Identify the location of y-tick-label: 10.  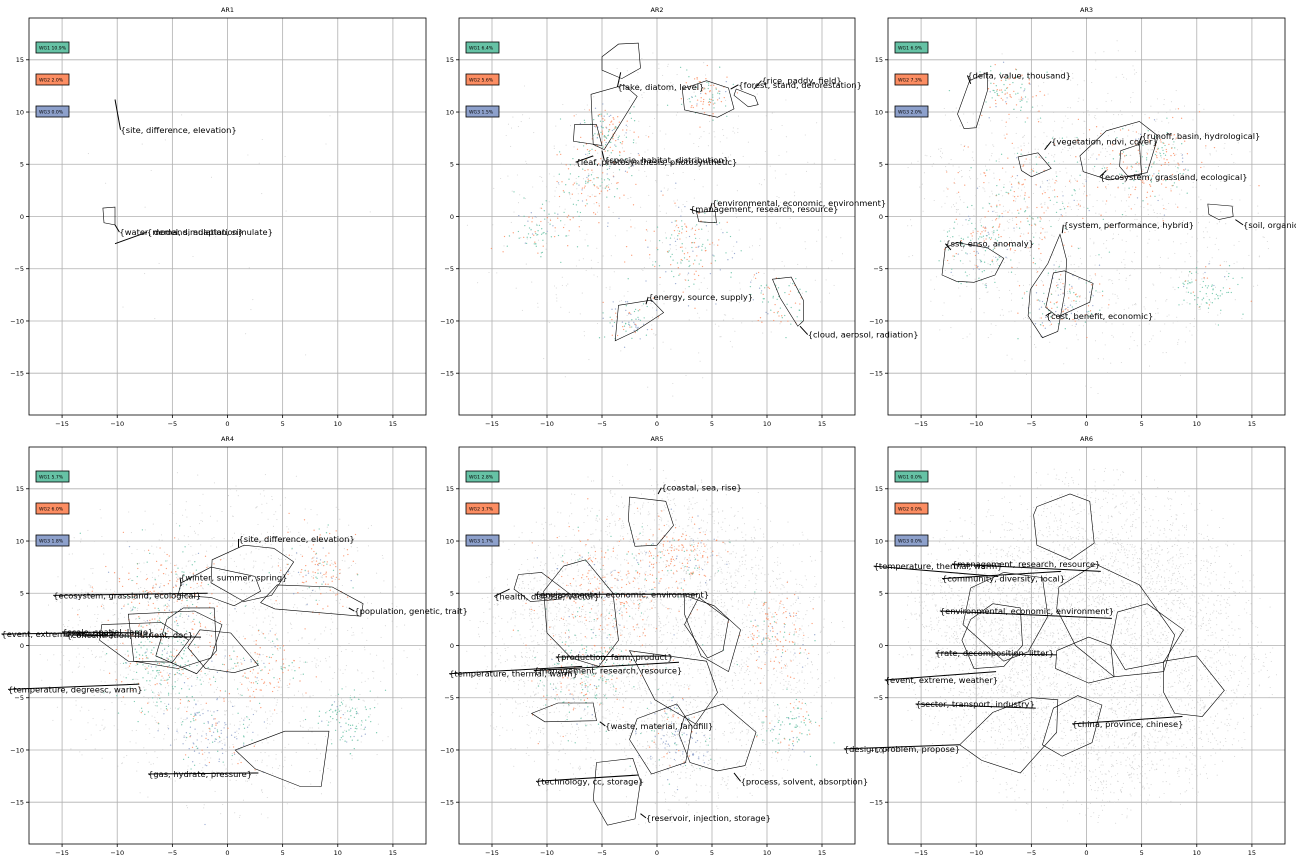
(20, 112).